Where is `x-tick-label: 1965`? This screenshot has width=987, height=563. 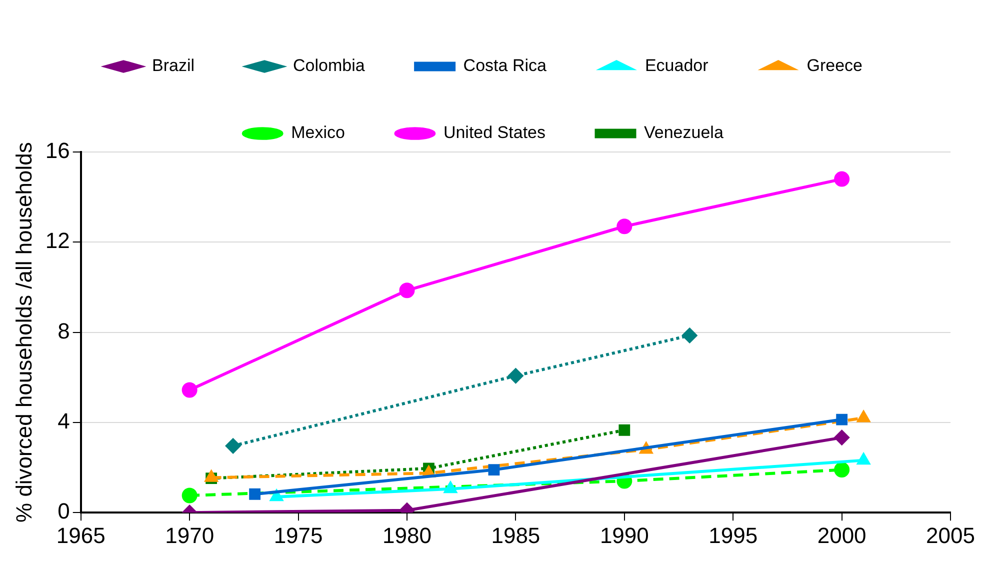
x-tick-label: 1965 is located at coordinates (81, 535).